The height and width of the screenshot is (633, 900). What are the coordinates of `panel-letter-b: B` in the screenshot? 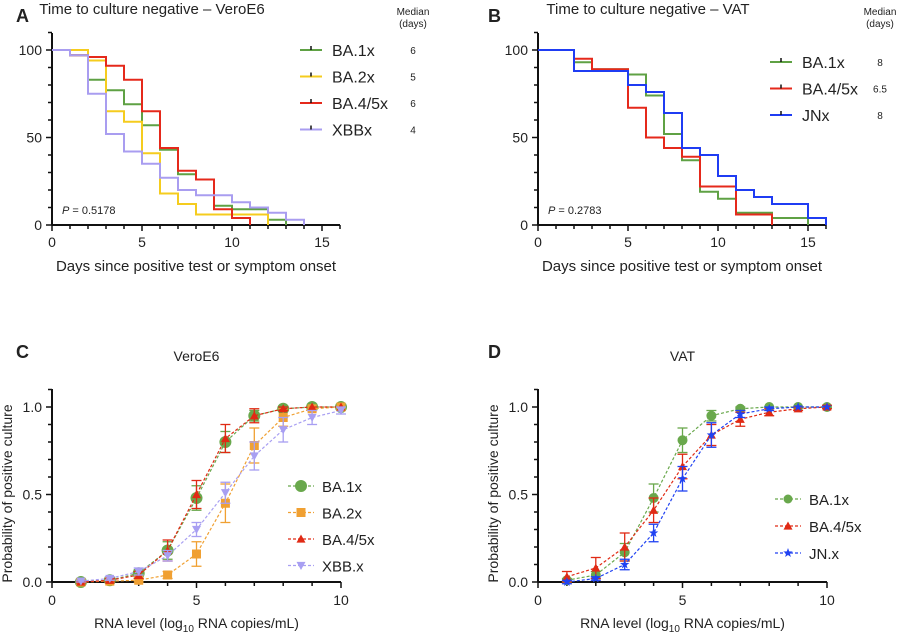 It's located at (494, 16).